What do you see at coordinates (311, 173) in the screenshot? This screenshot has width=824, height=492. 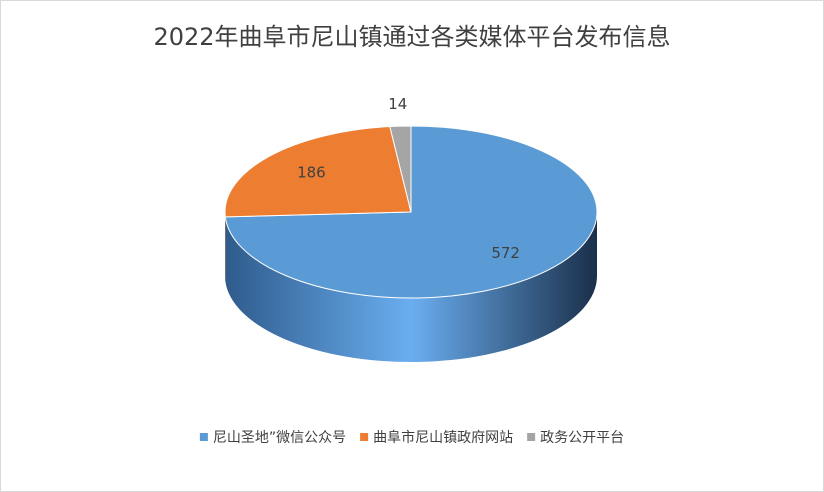 I see `data-label: 186` at bounding box center [311, 173].